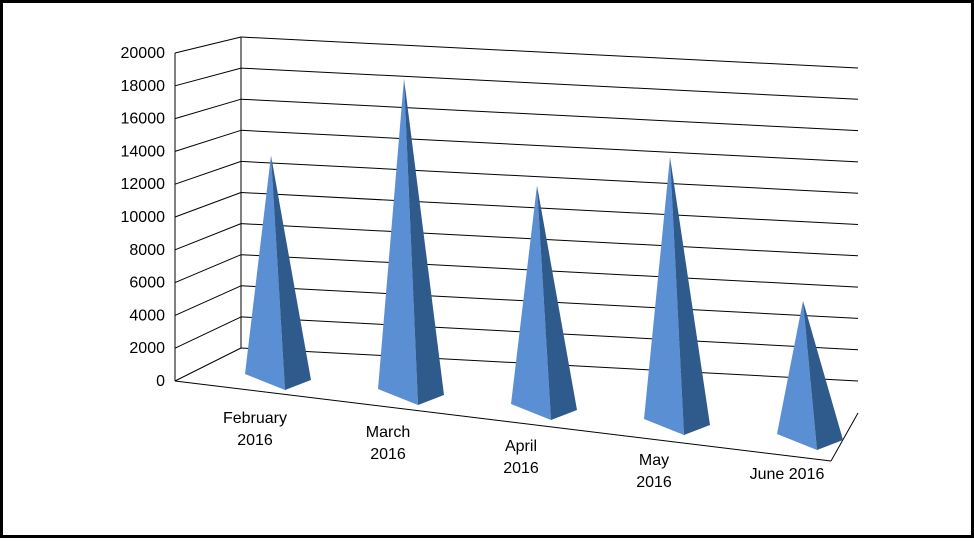 The height and width of the screenshot is (541, 974). I want to click on y-tick-label: 8000, so click(147, 250).